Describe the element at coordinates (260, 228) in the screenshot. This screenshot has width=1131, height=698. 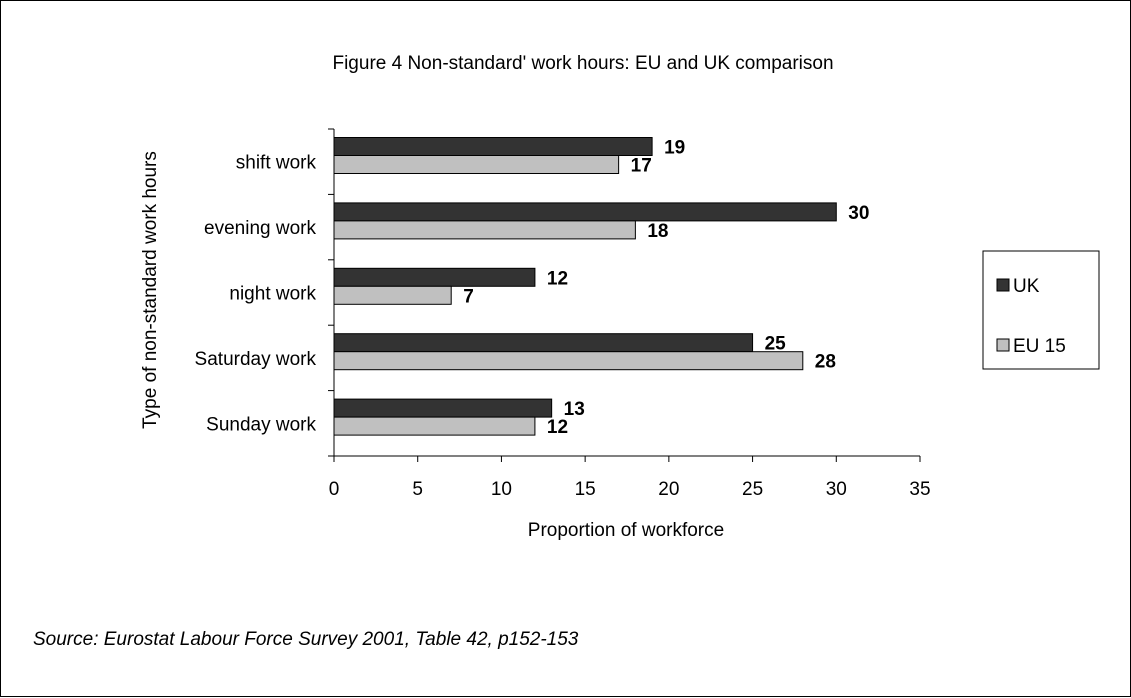
I see `category-label-evening-work: evening work` at that location.